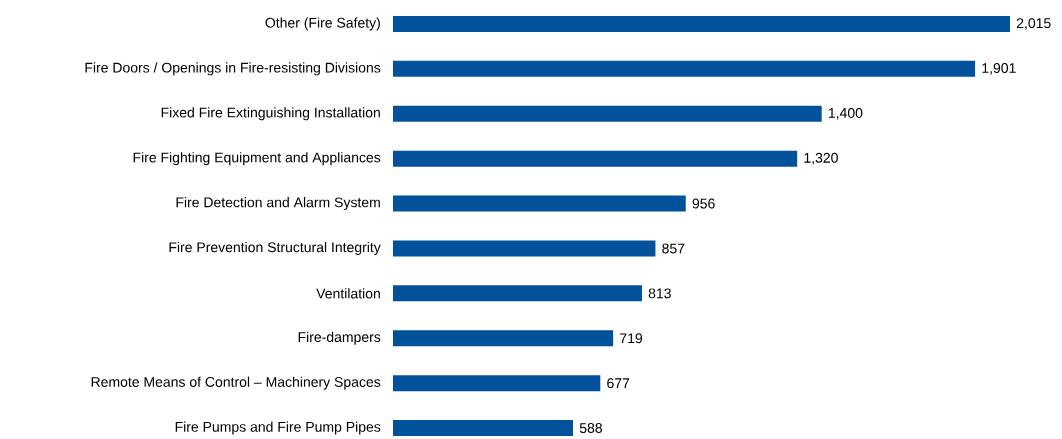 This screenshot has height=439, width=1062. What do you see at coordinates (659, 293) in the screenshot?
I see `data-label: 813` at bounding box center [659, 293].